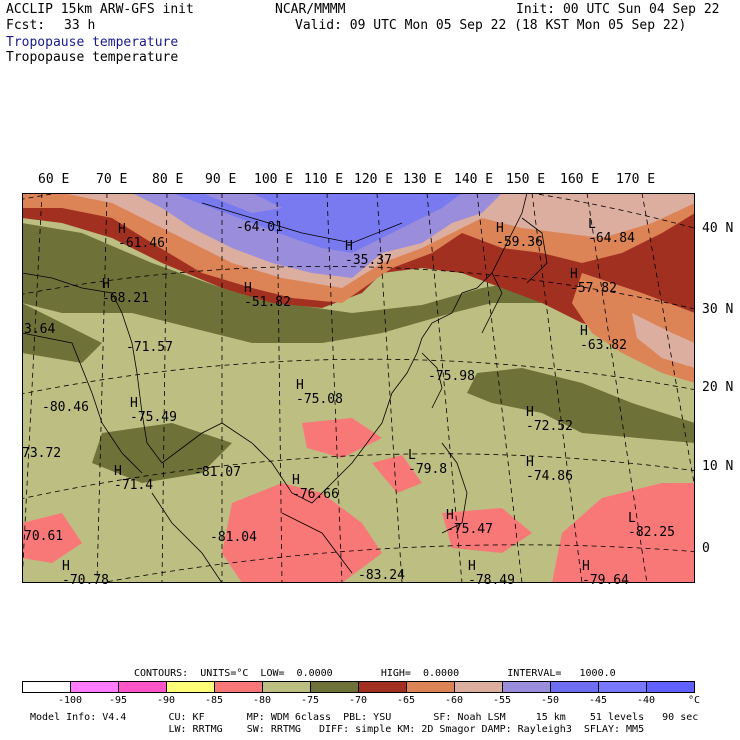 The image size is (740, 740). What do you see at coordinates (221, 179) in the screenshot?
I see `lon-label: 90 E` at bounding box center [221, 179].